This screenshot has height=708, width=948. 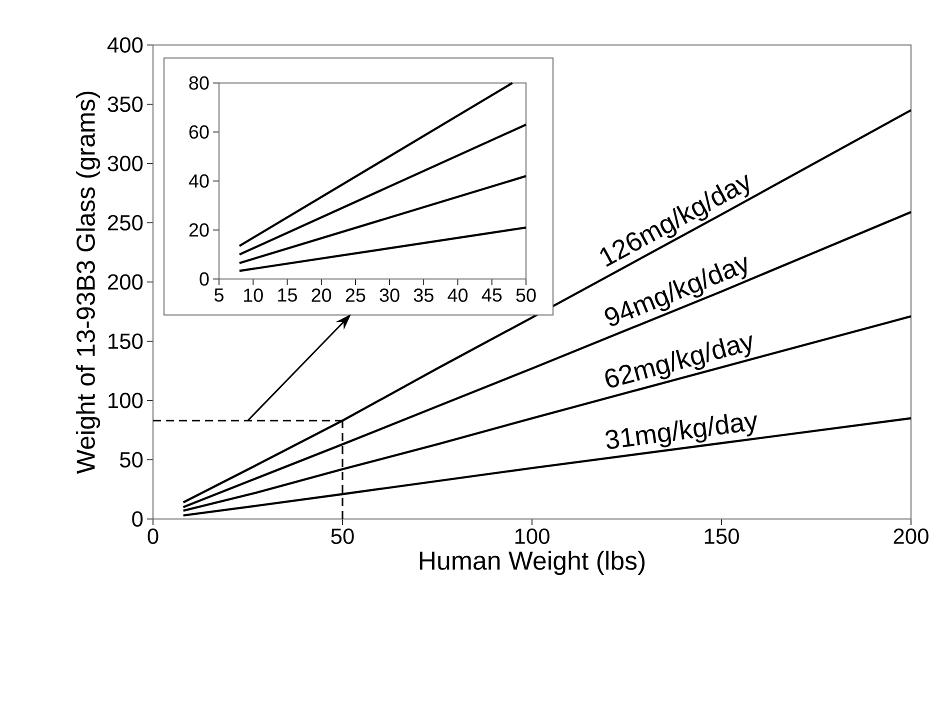 I want to click on x-tick-label: 25, so click(x=356, y=295).